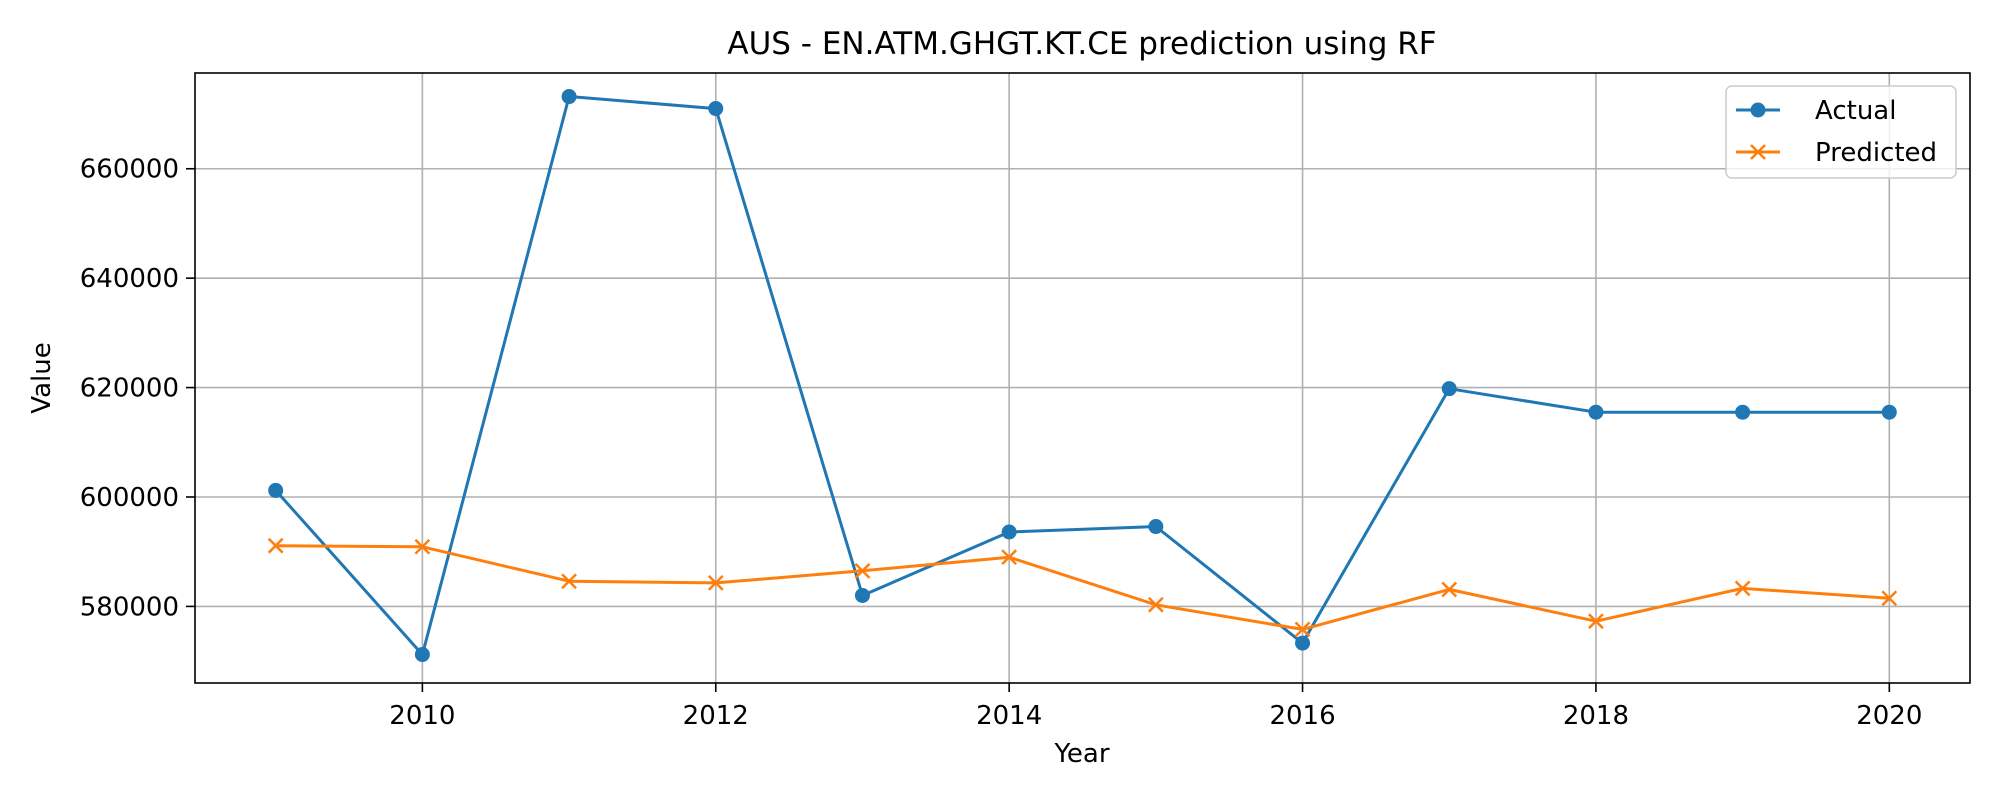 The height and width of the screenshot is (800, 2000). I want to click on point-actual-2013, so click(862, 595).